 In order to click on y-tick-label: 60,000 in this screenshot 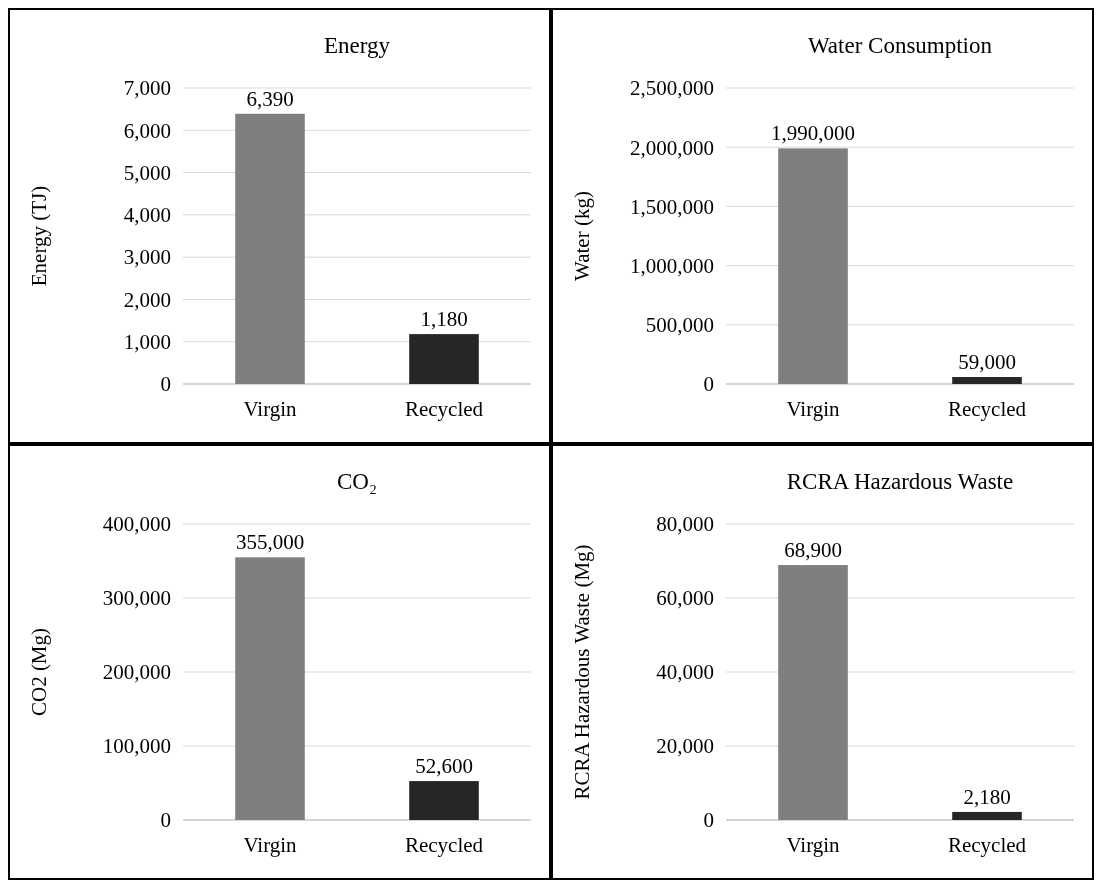, I will do `click(685, 598)`.